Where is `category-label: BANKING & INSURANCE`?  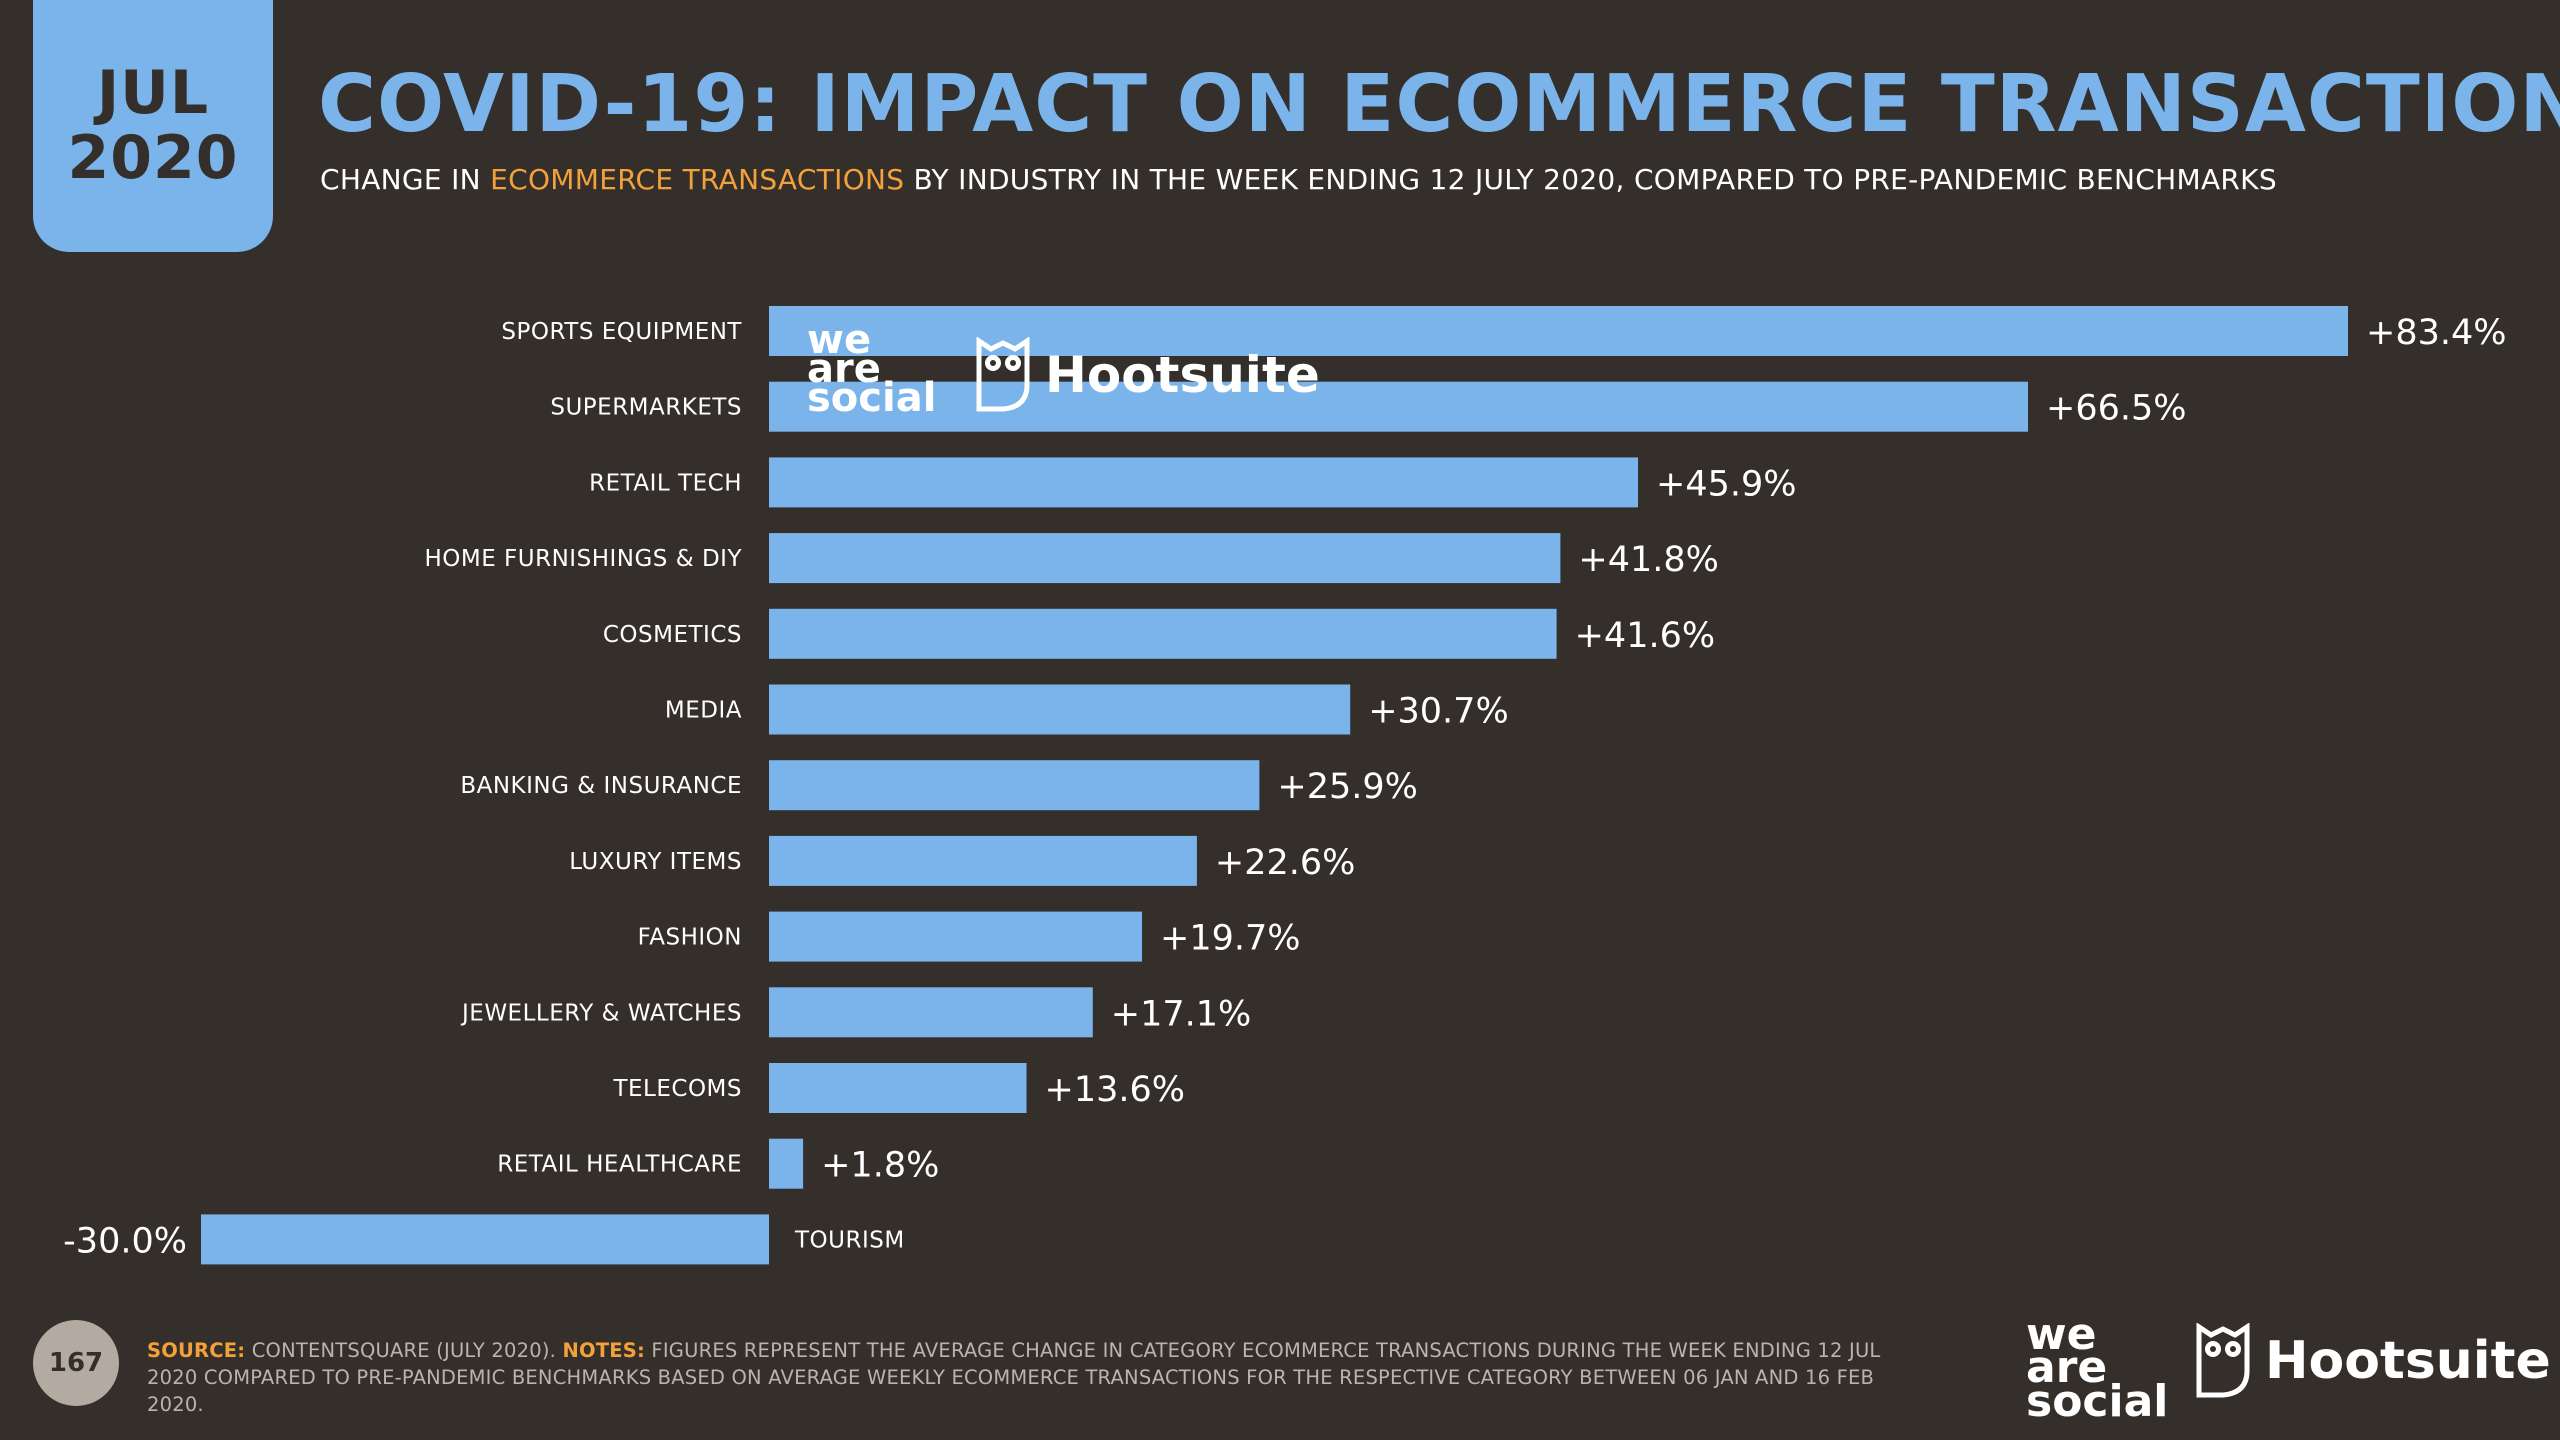 category-label: BANKING & INSURANCE is located at coordinates (601, 786).